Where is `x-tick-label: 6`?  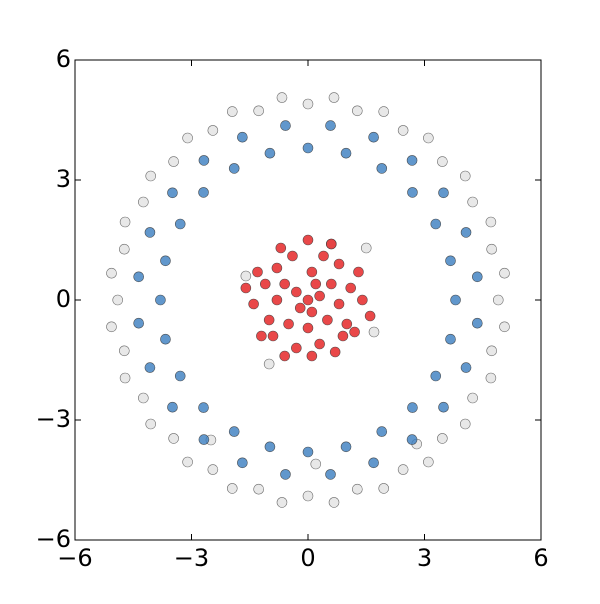
x-tick-label: 6 is located at coordinates (540, 558).